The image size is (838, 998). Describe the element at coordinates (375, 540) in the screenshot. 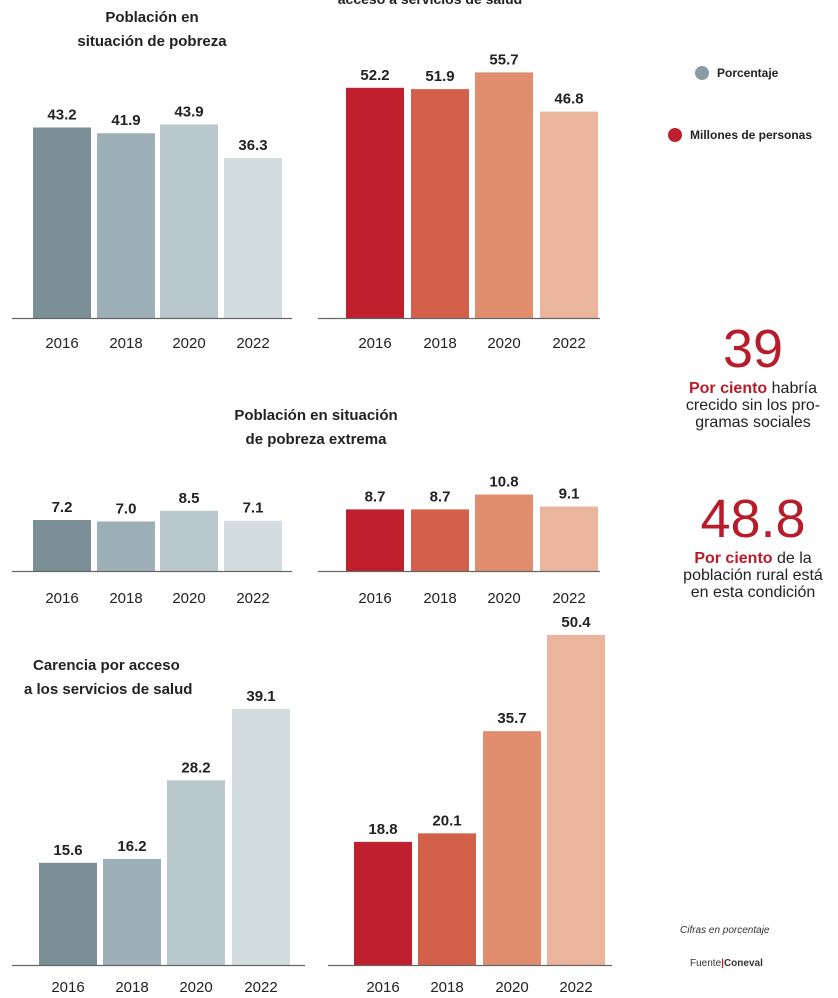

I see `chart-2-bar-mill-2016` at that location.